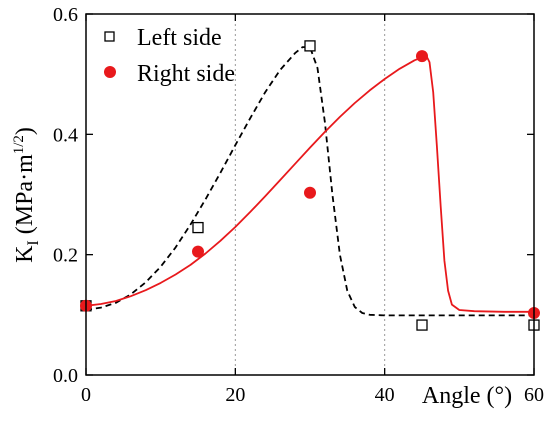  Describe the element at coordinates (534, 395) in the screenshot. I see `x-tick-label-3: 60` at that location.